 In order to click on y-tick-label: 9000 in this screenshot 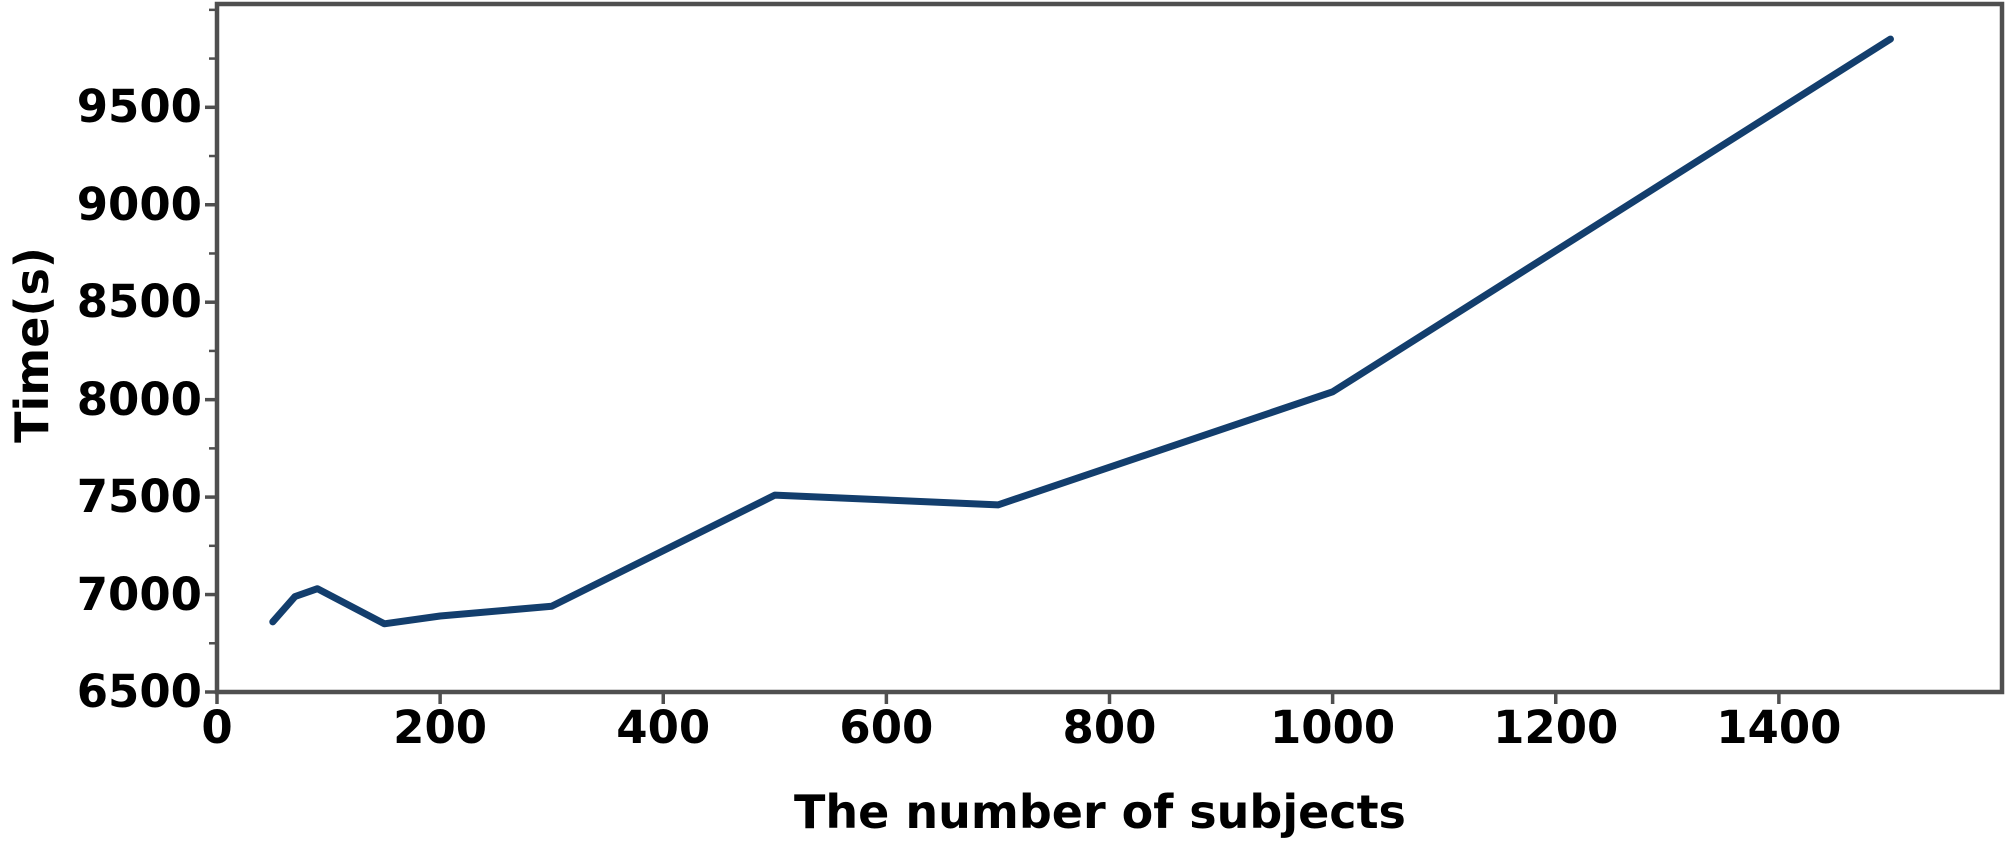, I will do `click(139, 204)`.